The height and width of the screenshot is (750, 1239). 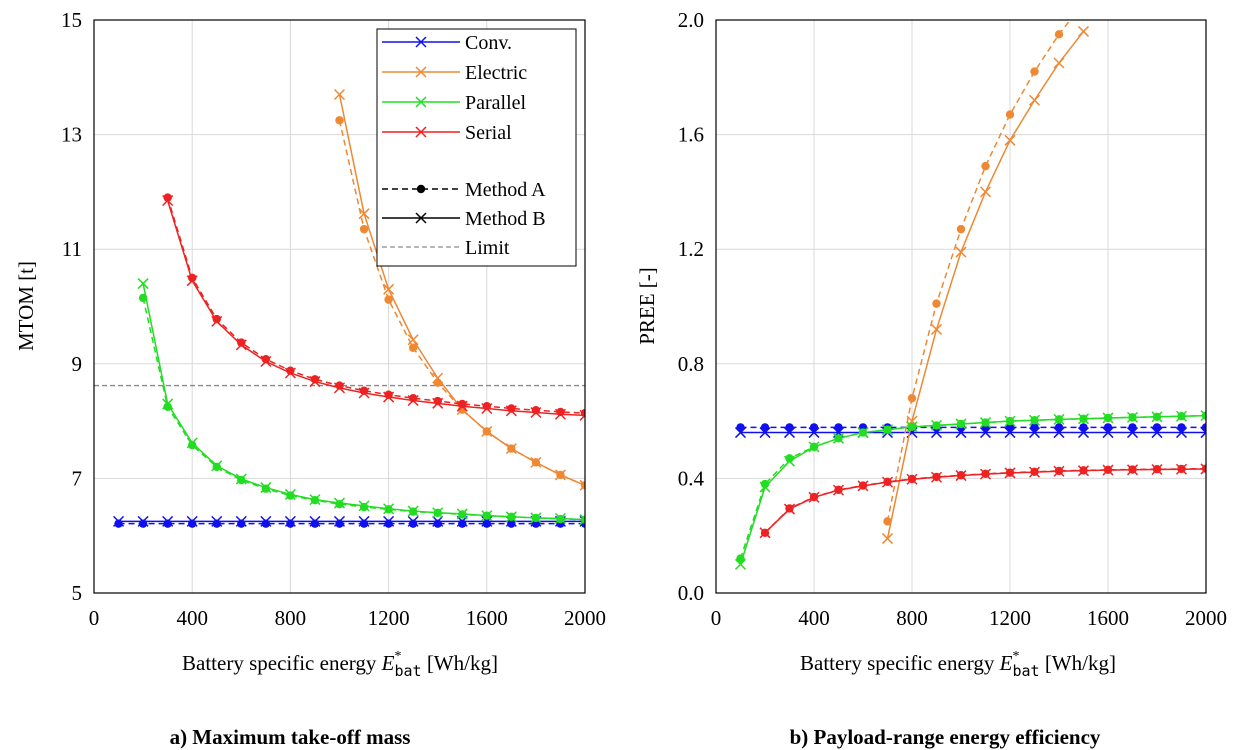 What do you see at coordinates (691, 20) in the screenshot?
I see `y-tick-label: 2.0` at bounding box center [691, 20].